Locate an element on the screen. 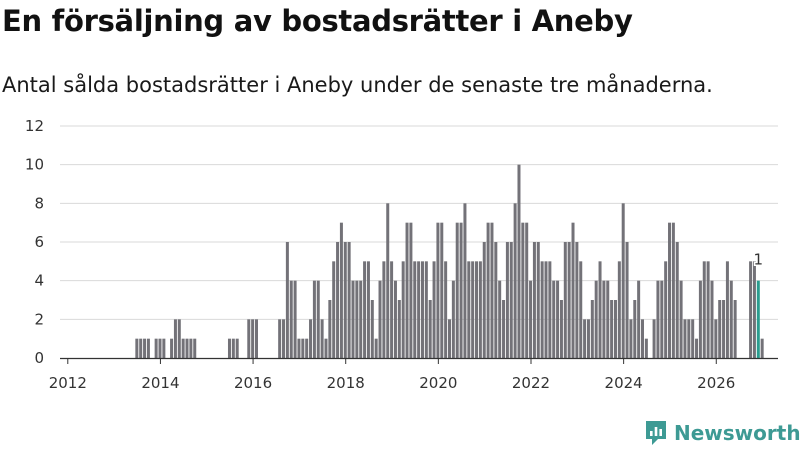 This screenshot has width=800, height=450. bar-value-label: 1 is located at coordinates (759, 260).